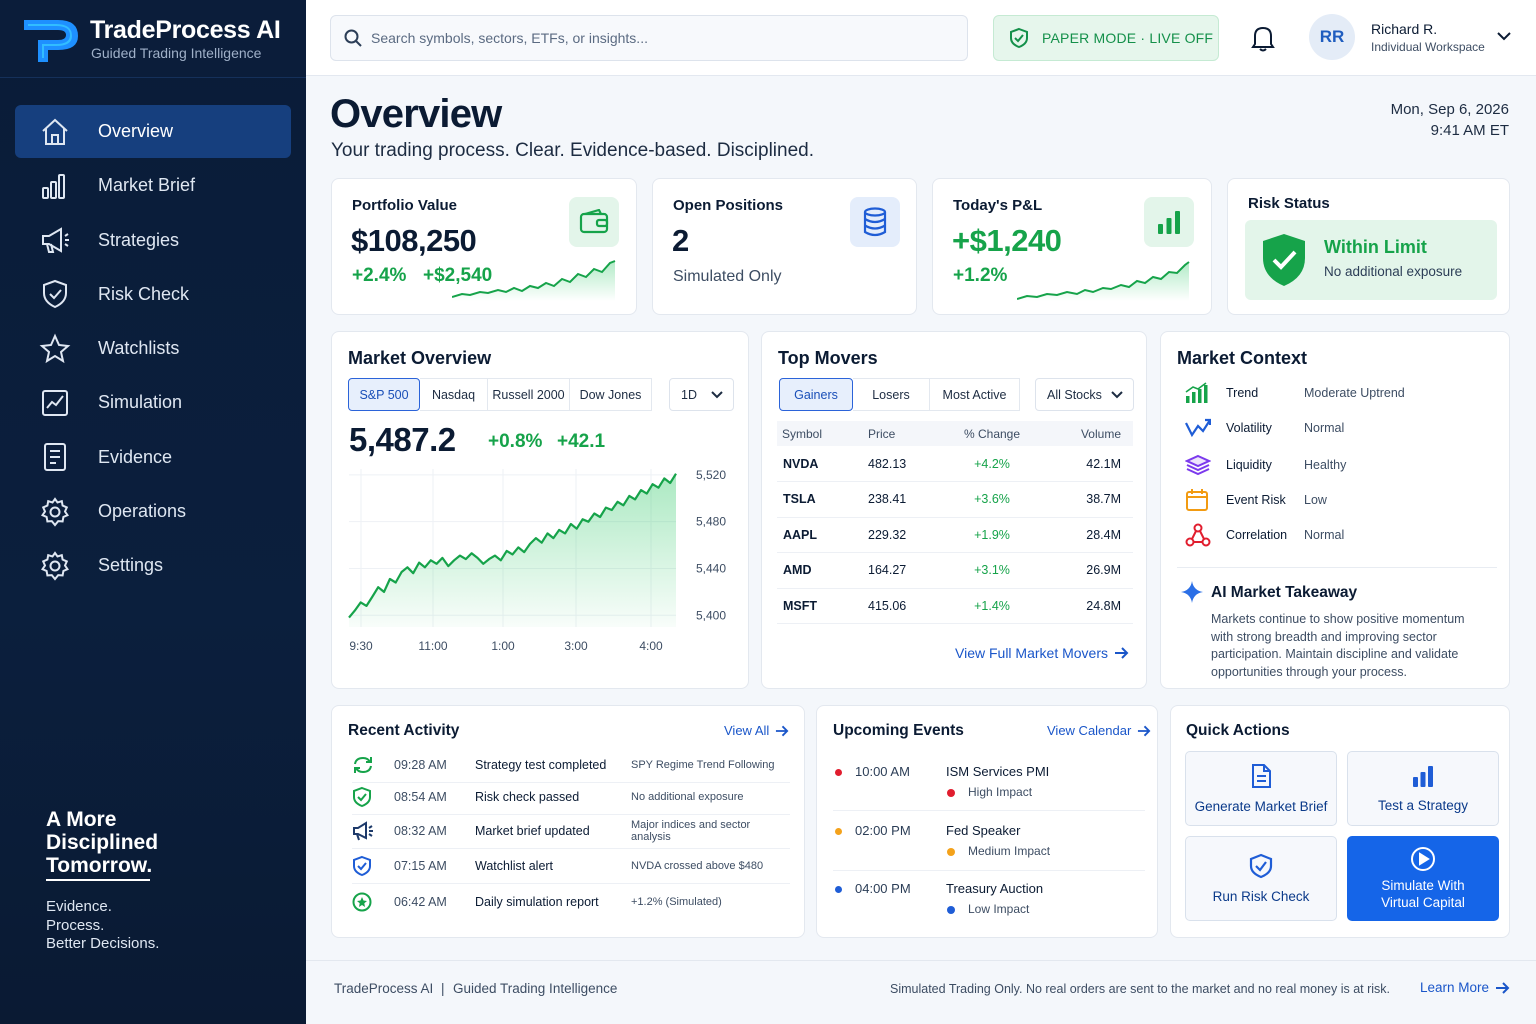 The height and width of the screenshot is (1024, 1536). I want to click on table-row: AAPL 229.32 +1.9% 28.4M, so click(955, 535).